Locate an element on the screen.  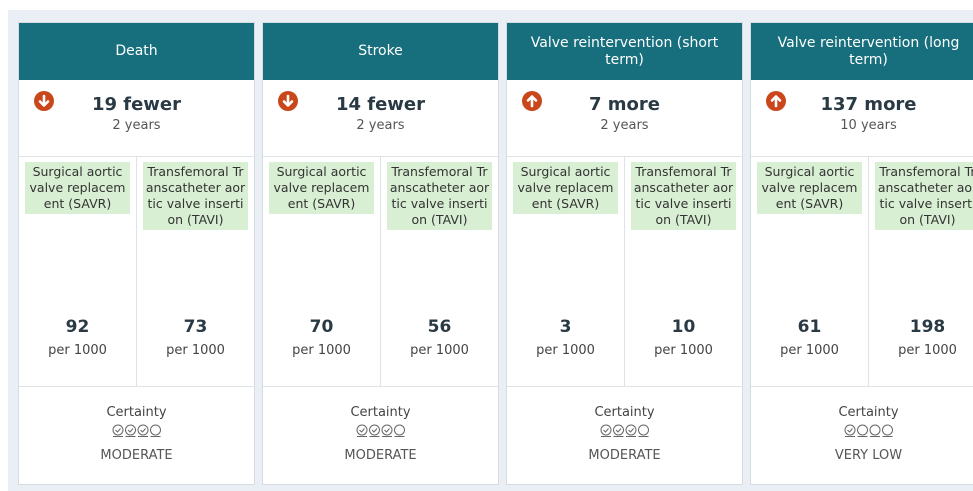
group-value: 73 is located at coordinates (195, 327).